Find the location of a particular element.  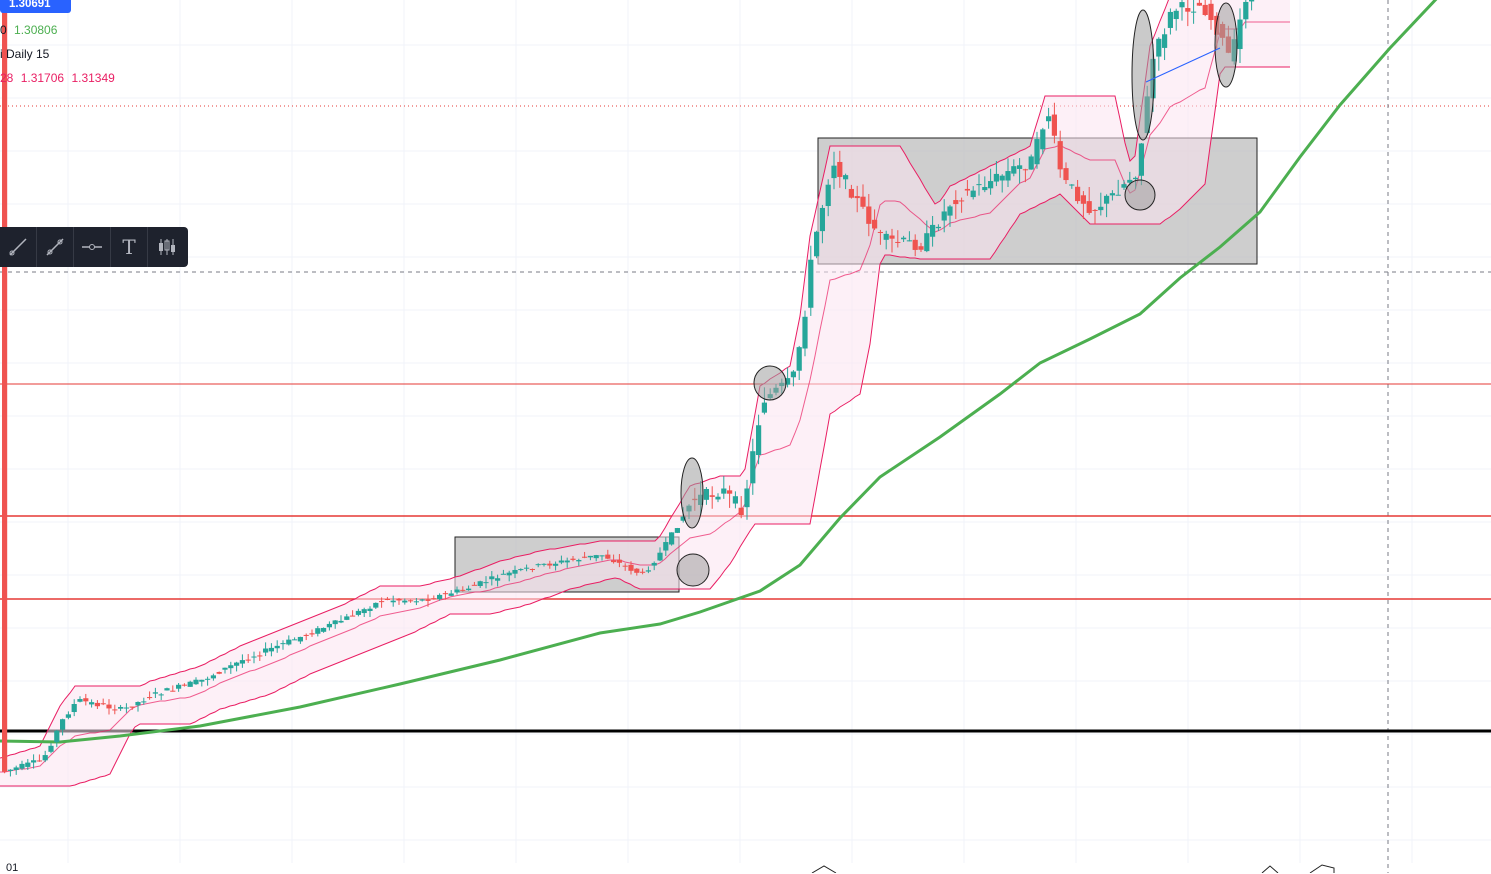

marker-up-icon is located at coordinates (1270, 869).